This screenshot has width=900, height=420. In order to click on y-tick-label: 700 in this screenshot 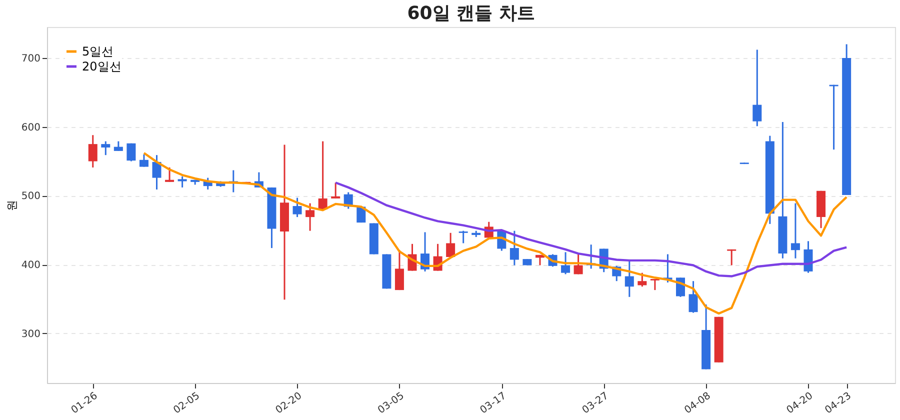, I will do `click(30, 58)`.